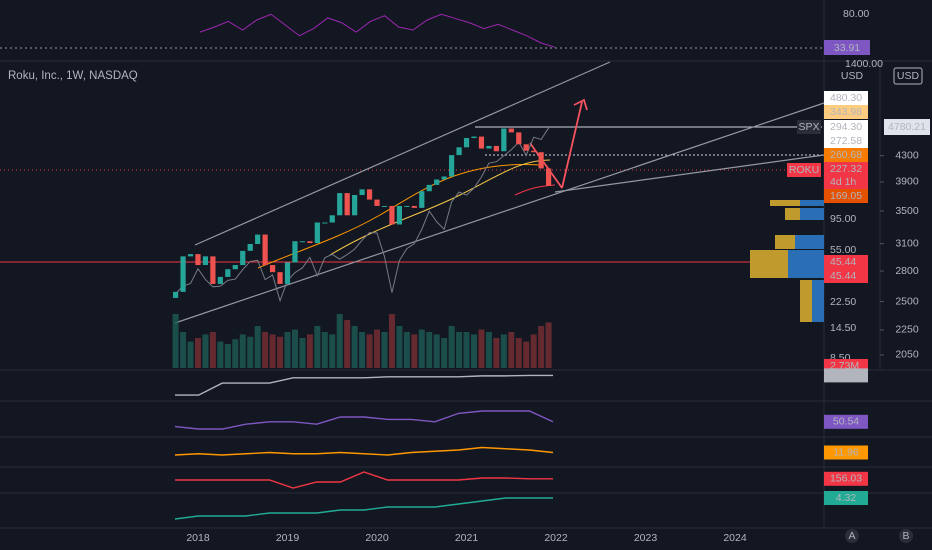  Describe the element at coordinates (846, 422) in the screenshot. I see `indicator-value: 50.54` at that location.